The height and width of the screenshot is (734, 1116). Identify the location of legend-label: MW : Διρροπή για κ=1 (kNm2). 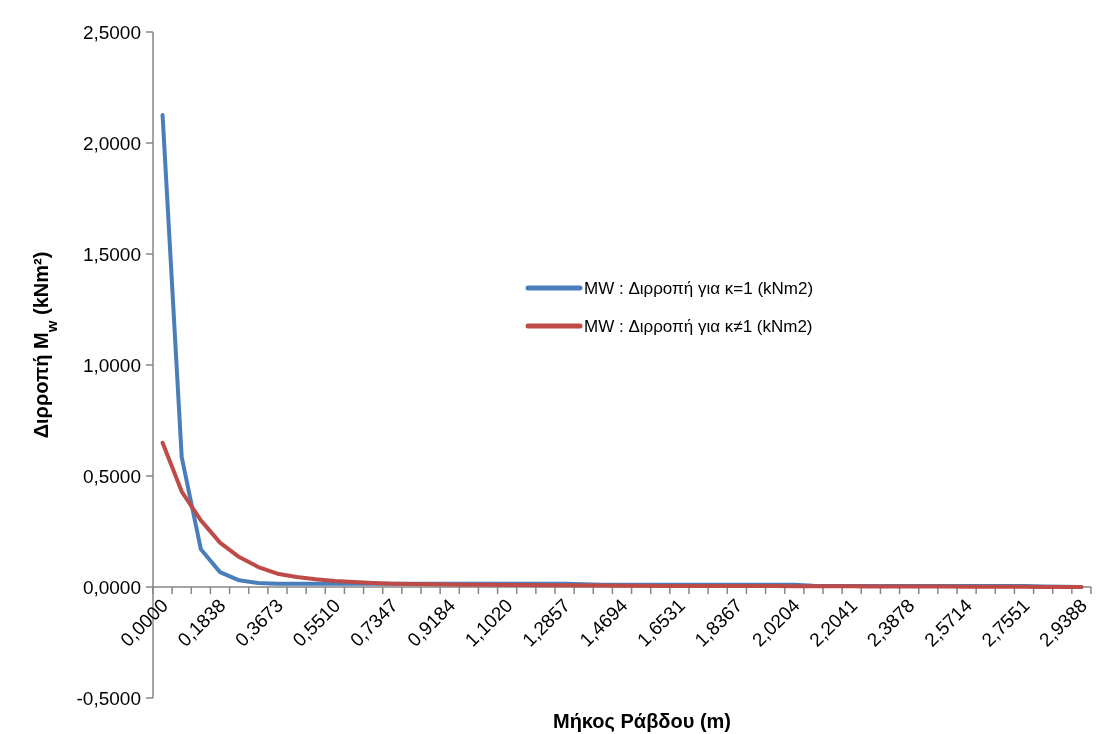
(699, 288).